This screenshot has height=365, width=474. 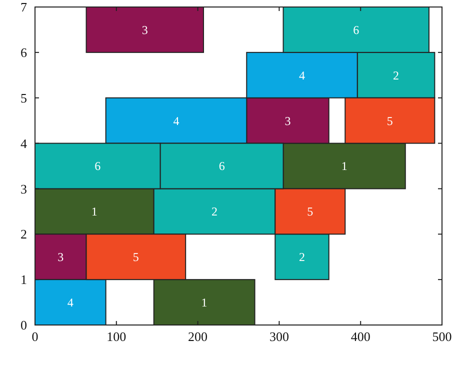 What do you see at coordinates (23, 325) in the screenshot?
I see `y-tick-label: 0` at bounding box center [23, 325].